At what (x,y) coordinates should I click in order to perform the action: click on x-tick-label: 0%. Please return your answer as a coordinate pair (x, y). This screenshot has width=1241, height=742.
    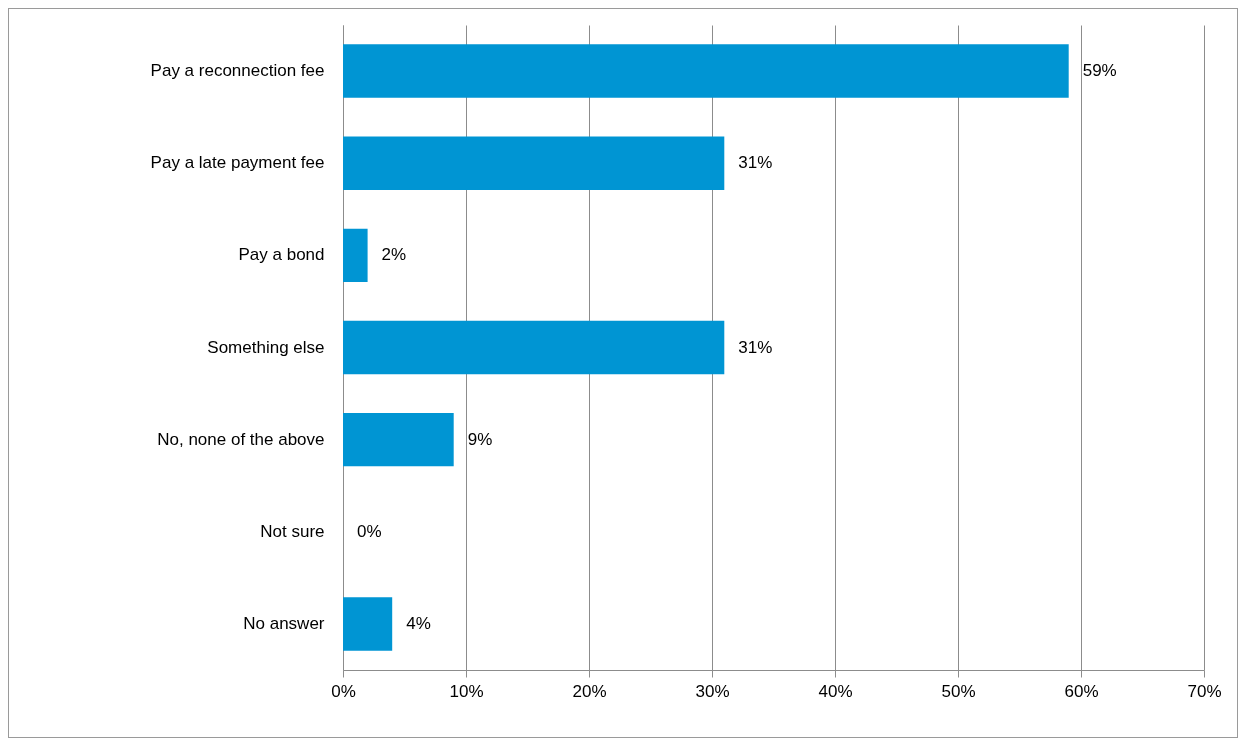
    Looking at the image, I should click on (343, 691).